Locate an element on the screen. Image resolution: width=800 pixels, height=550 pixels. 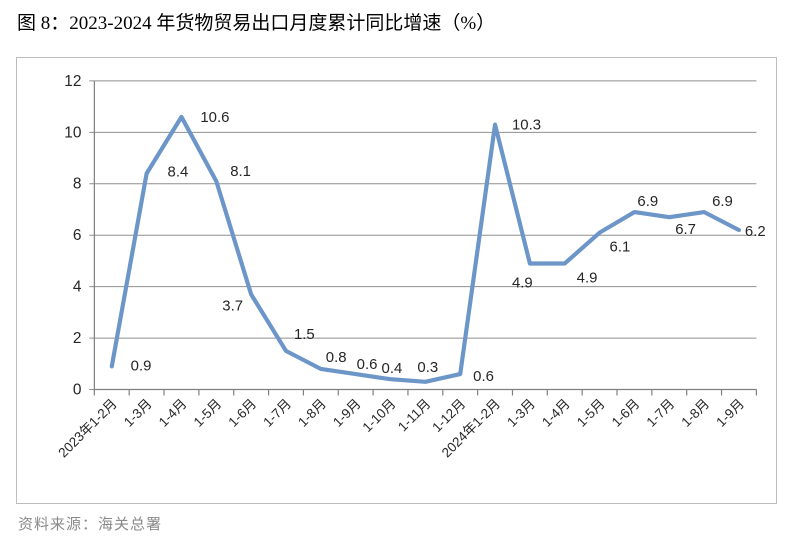
source-note: 资料来源：海关总署 is located at coordinates (90, 525).